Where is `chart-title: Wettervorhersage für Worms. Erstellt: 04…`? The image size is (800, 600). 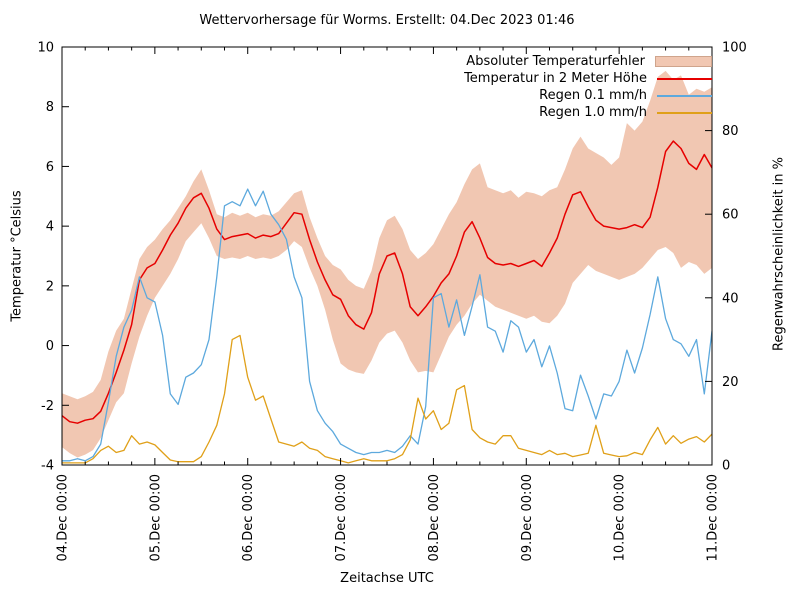
chart-title: Wettervorhersage für Worms. Erstellt: 04… is located at coordinates (387, 20).